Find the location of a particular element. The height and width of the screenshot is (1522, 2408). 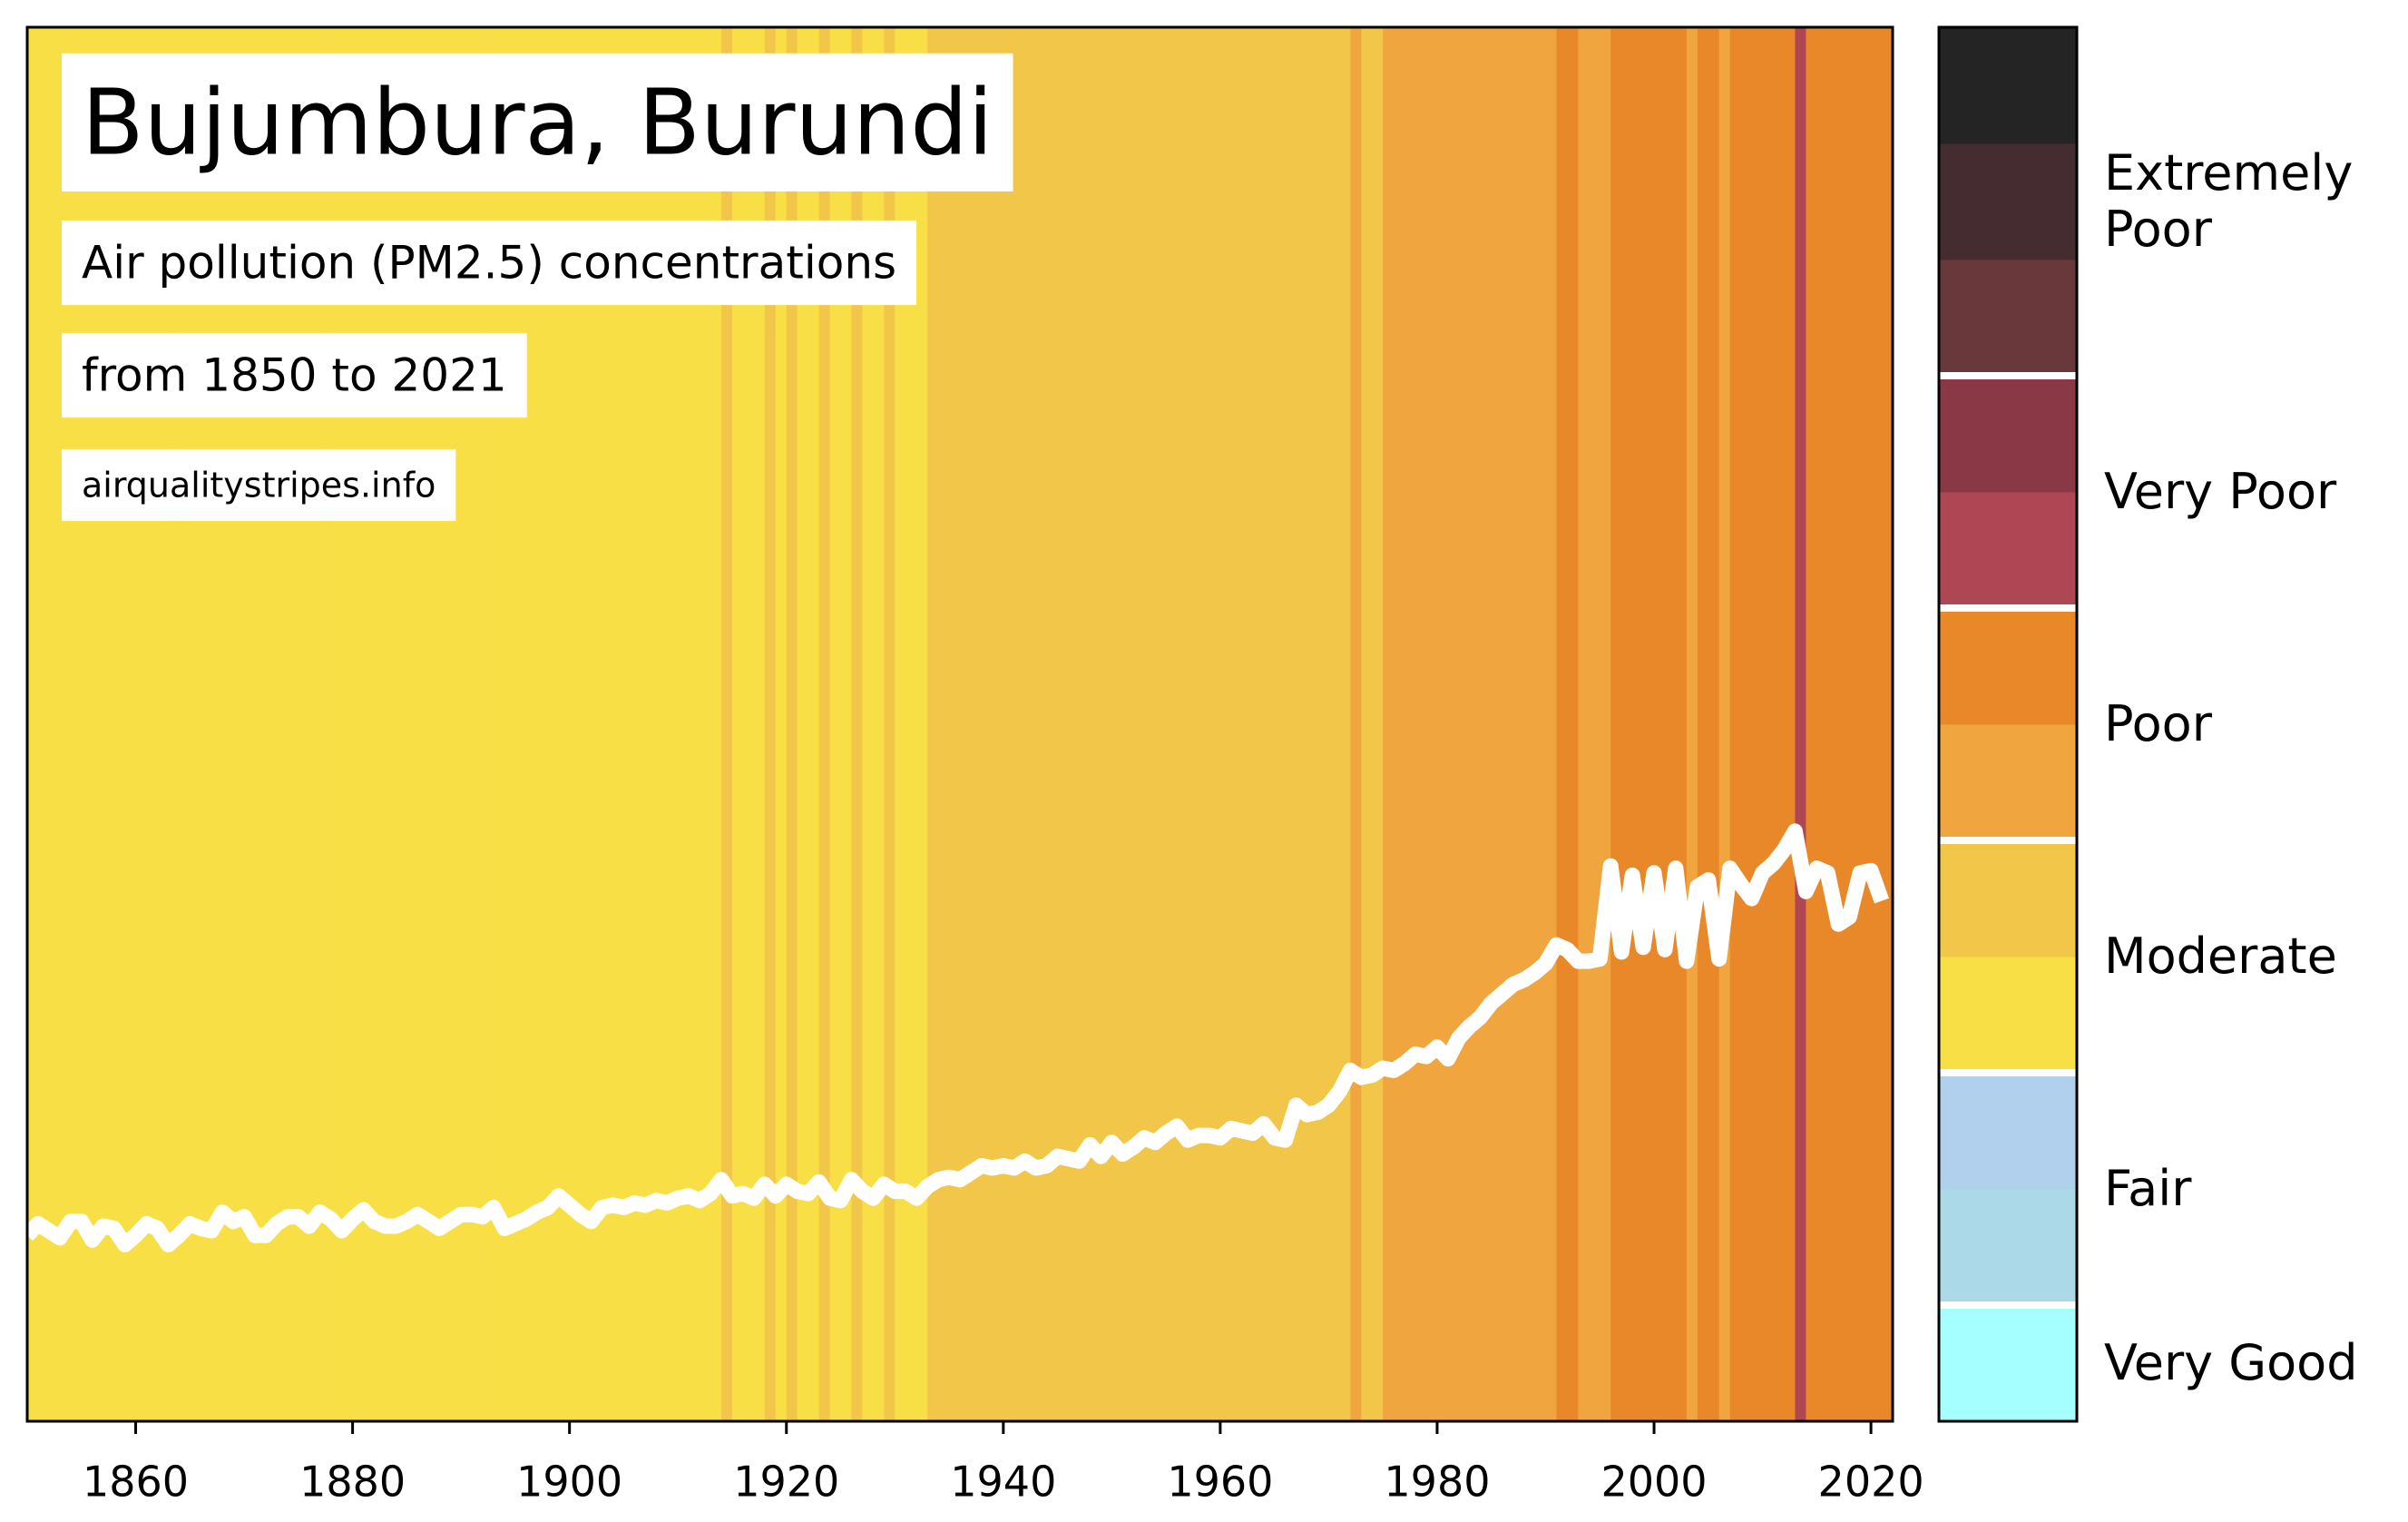

x-tick-label: 1860 is located at coordinates (136, 1482).